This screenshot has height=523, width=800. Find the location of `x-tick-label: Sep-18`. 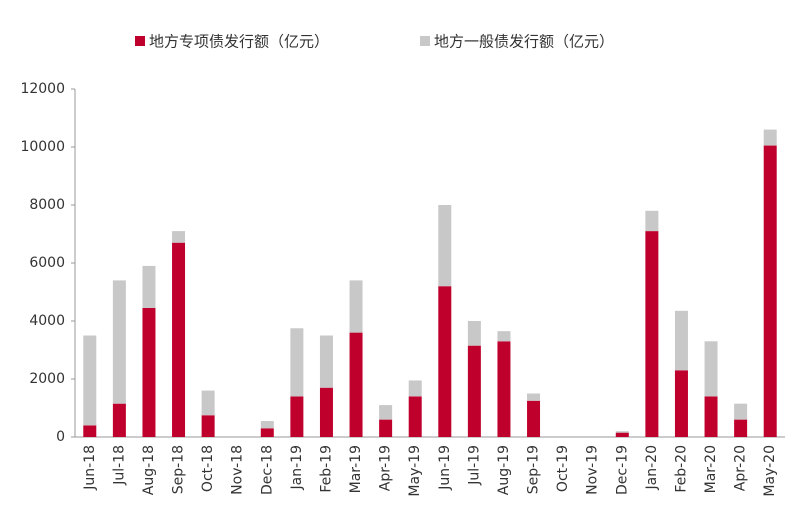

x-tick-label: Sep-18 is located at coordinates (179, 469).